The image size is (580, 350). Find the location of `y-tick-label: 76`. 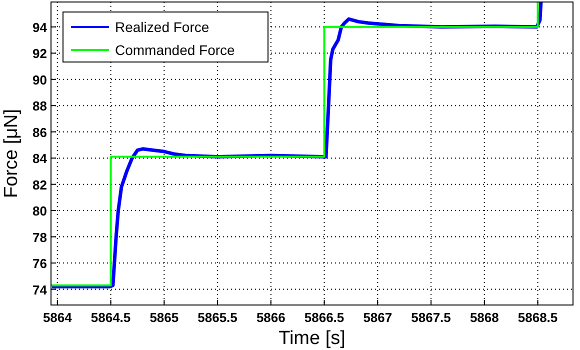

y-tick-label: 76 is located at coordinates (39, 264).